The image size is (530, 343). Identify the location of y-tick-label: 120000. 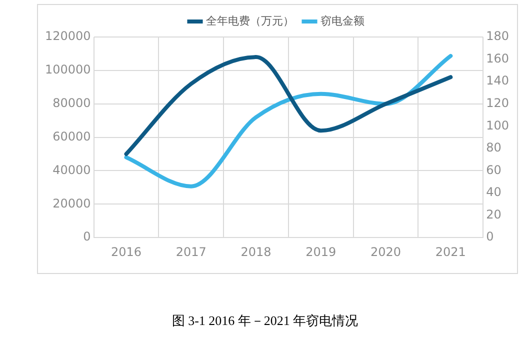
(67, 36).